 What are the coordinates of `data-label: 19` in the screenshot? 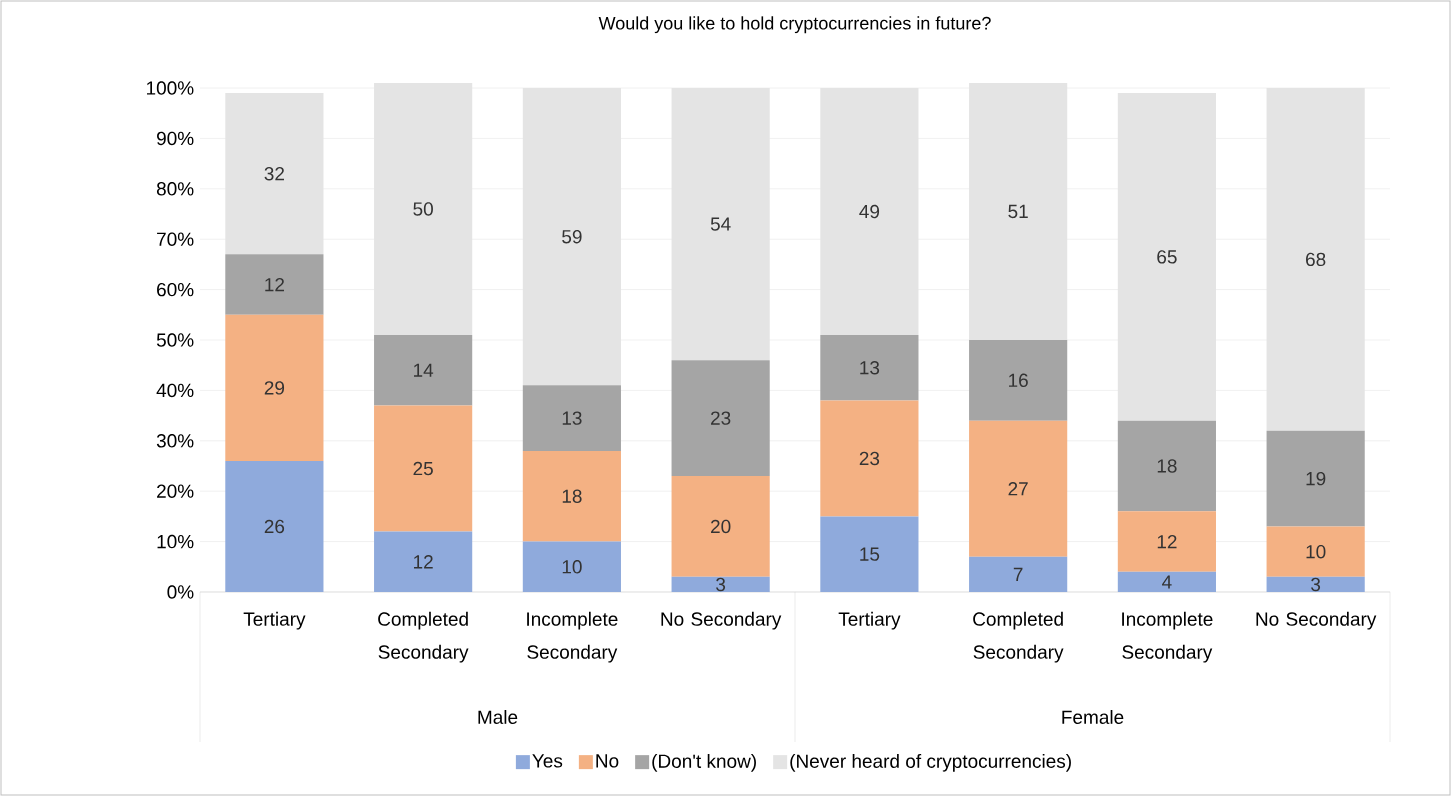 It's located at (1316, 478).